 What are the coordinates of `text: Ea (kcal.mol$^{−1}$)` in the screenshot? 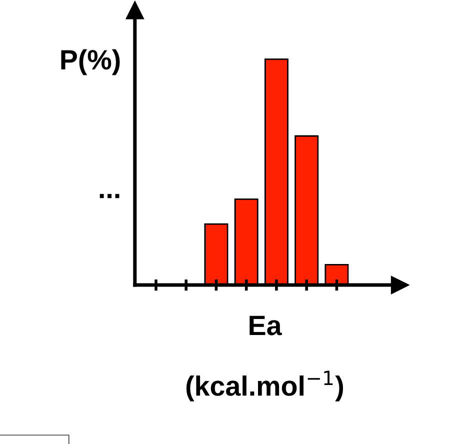 It's located at (265, 359).